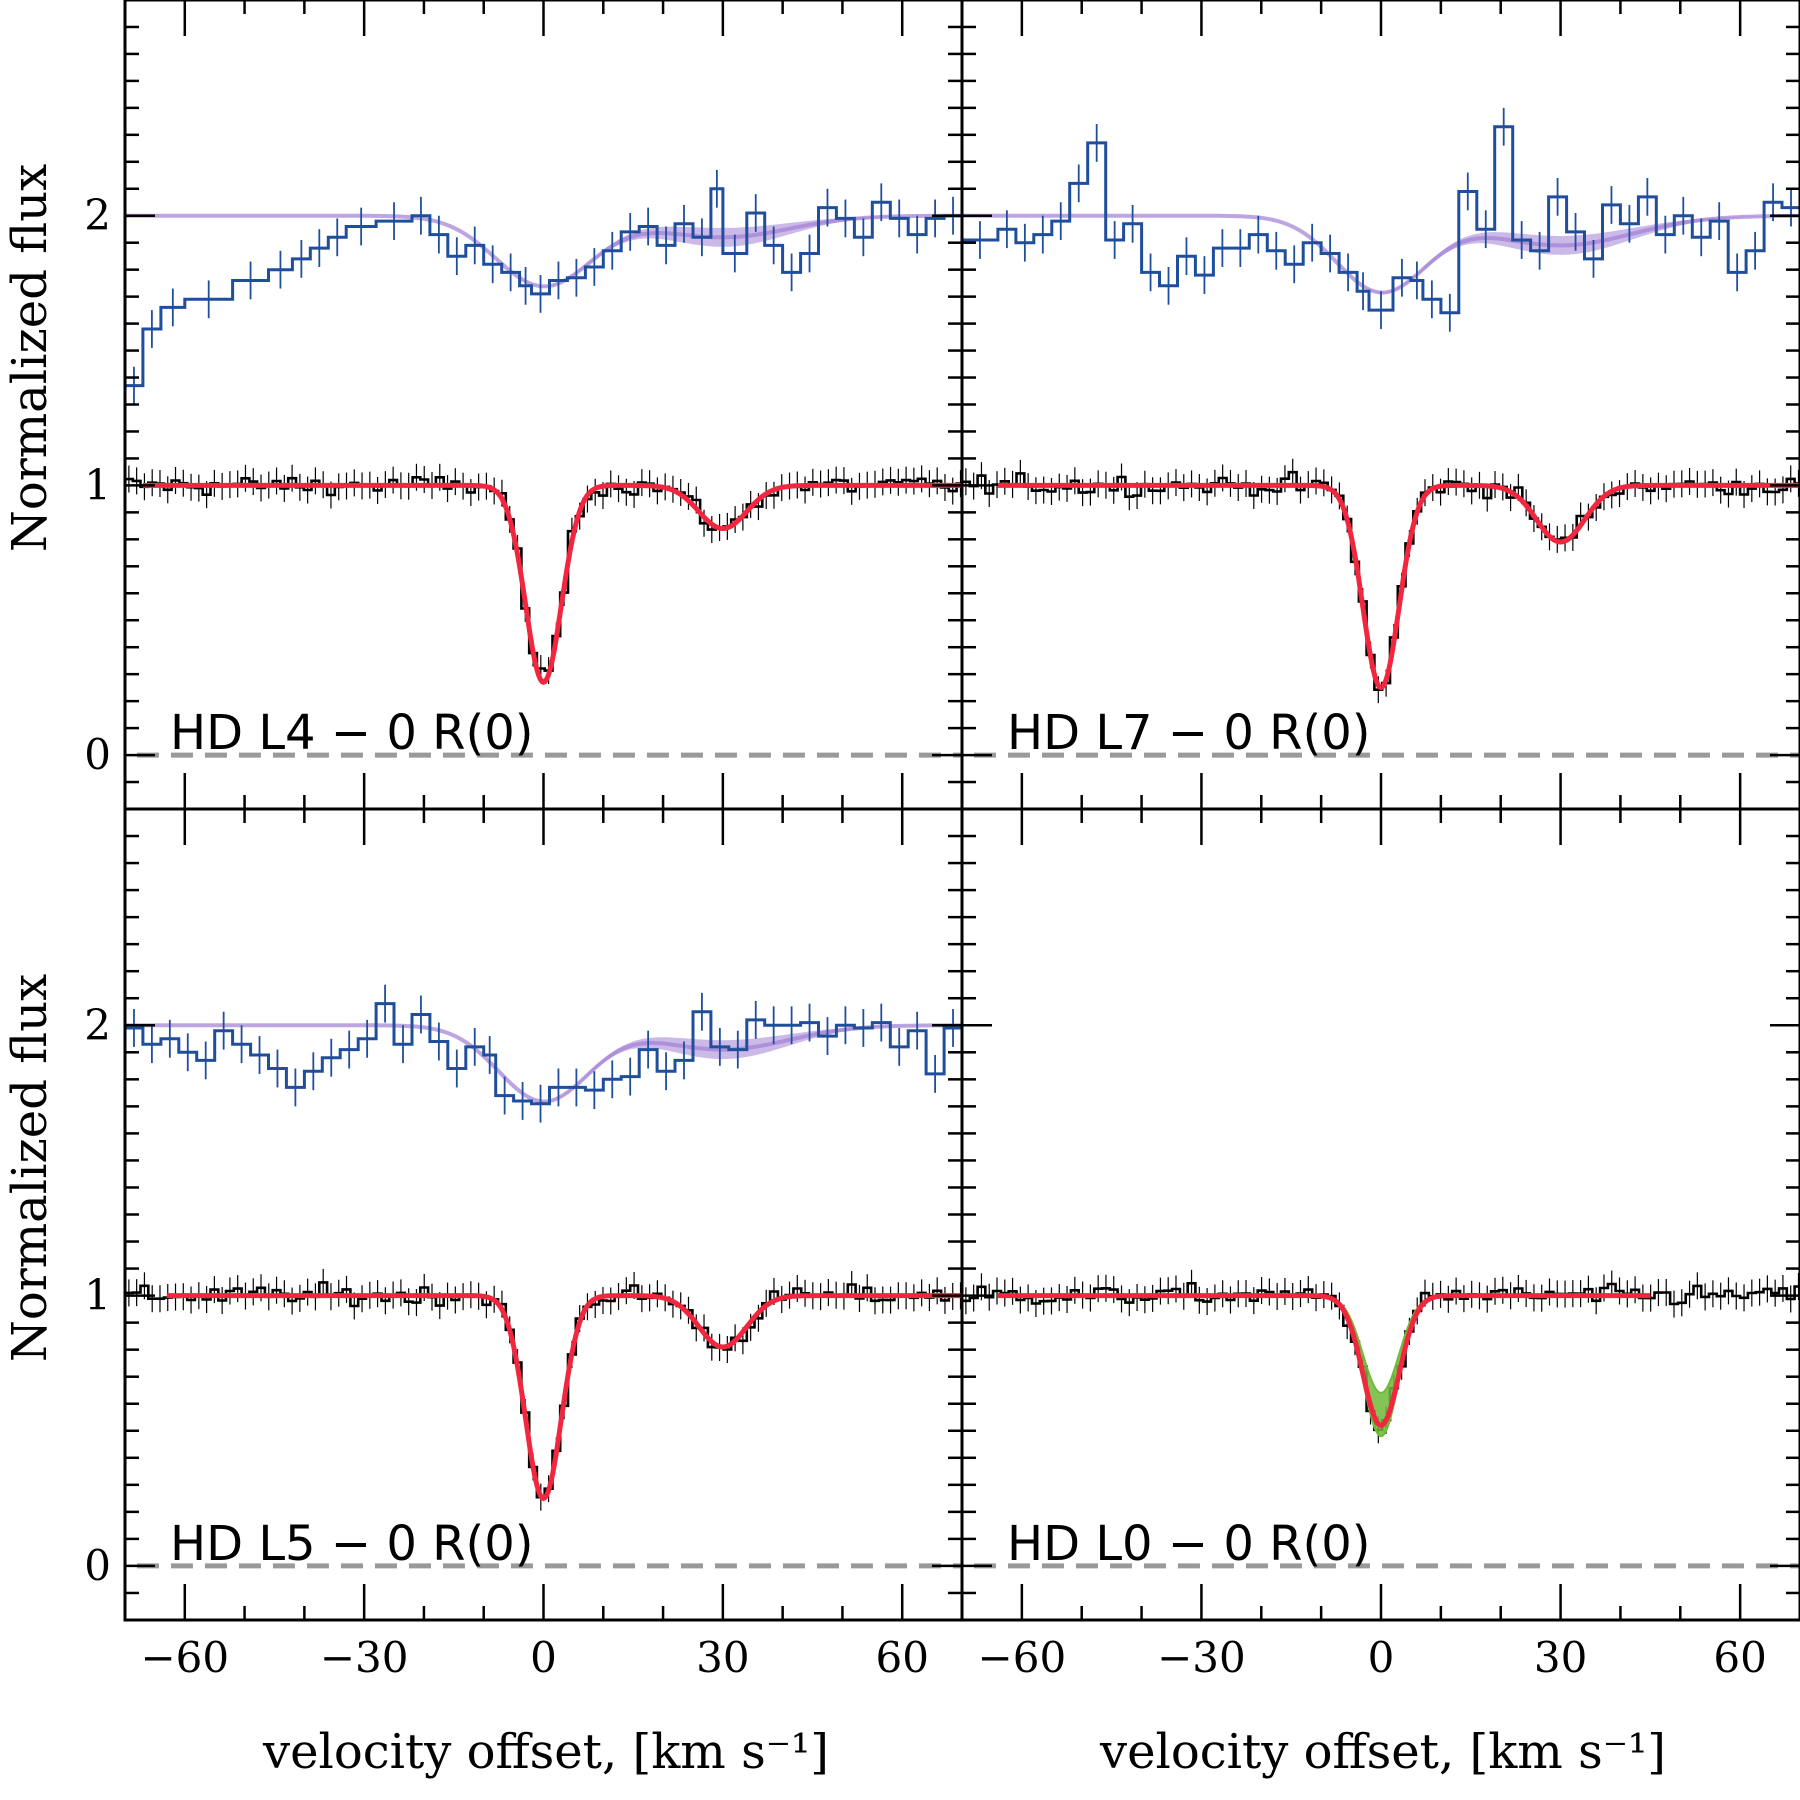  I want to click on panel-label: HD L5 − 0 R(0), so click(351, 1544).